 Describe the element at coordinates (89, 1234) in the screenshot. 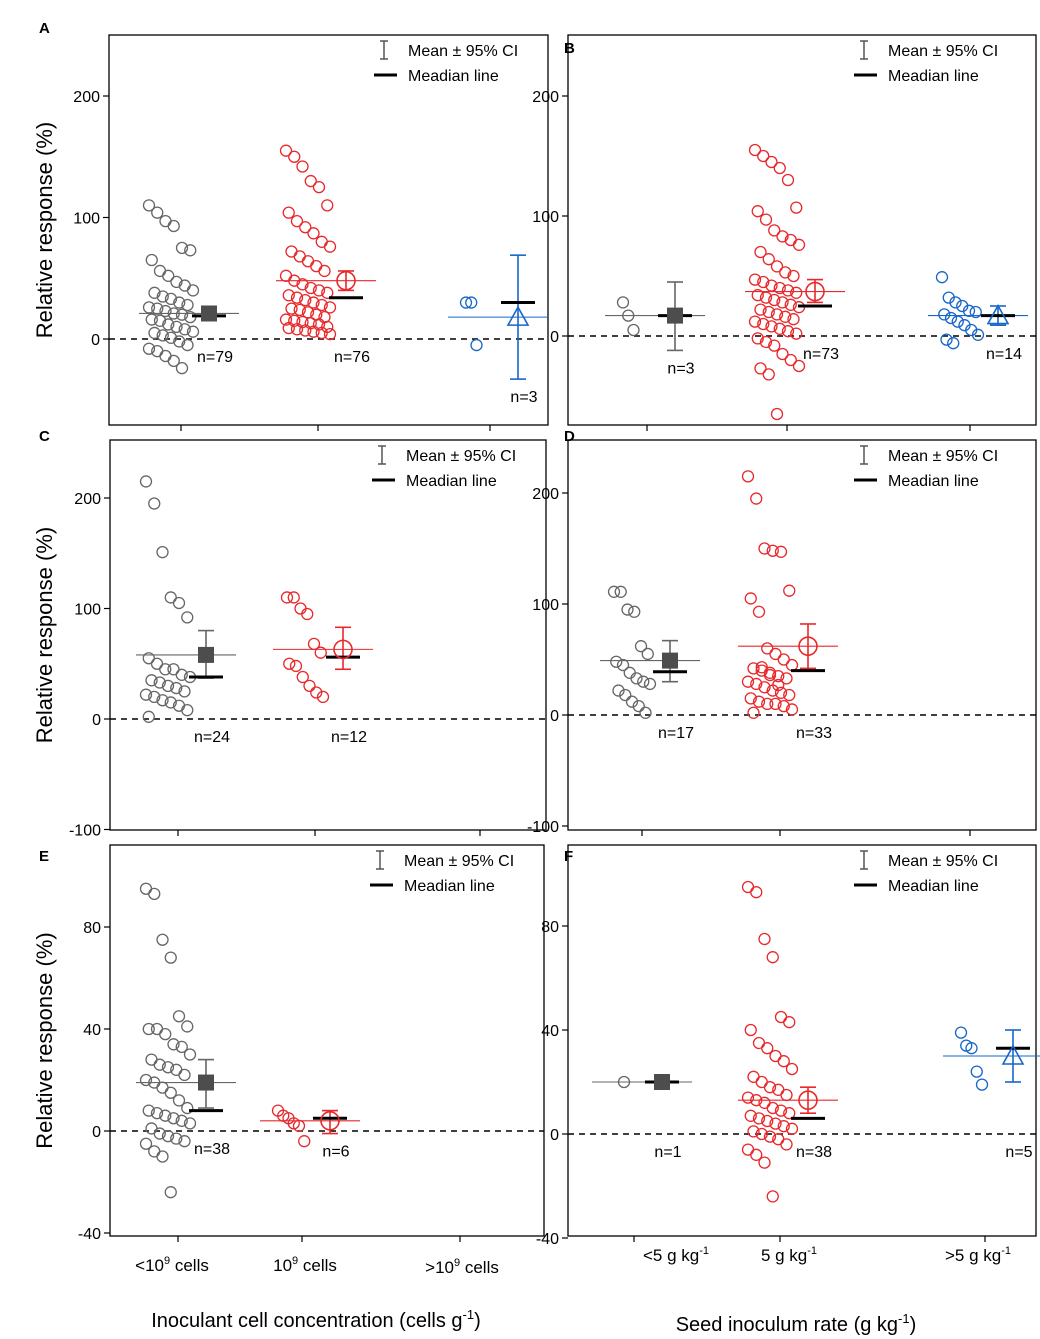

I see `y-tick-label: -40` at that location.